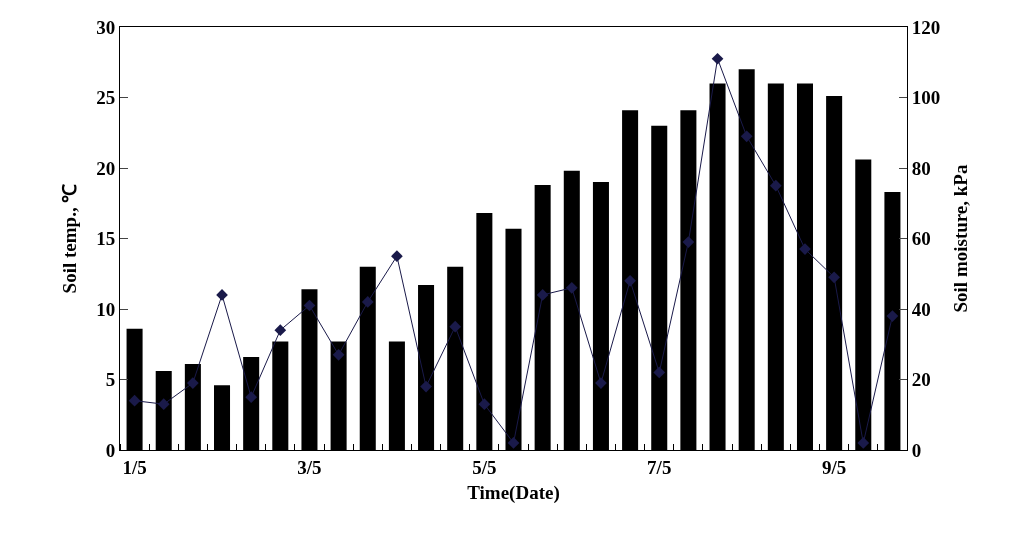 This screenshot has height=545, width=1017. Describe the element at coordinates (834, 467) in the screenshot. I see `x-tick-label: 9/5` at that location.